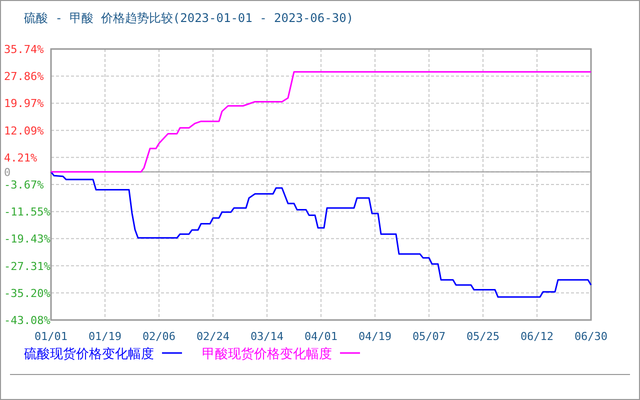  I want to click on x-tick-label: 04/19, so click(375, 336).